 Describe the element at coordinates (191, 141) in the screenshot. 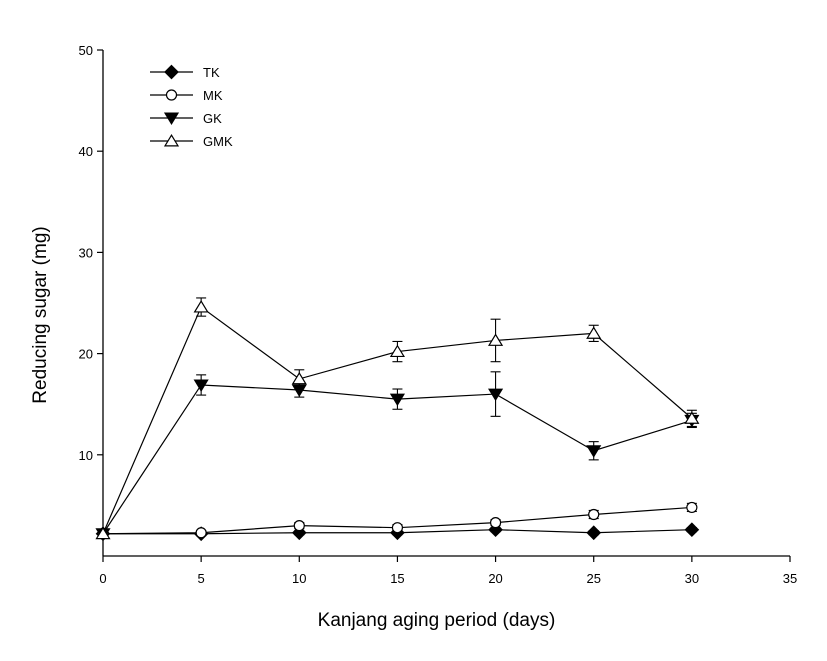

I see `legend-item-gmk: GMK` at that location.